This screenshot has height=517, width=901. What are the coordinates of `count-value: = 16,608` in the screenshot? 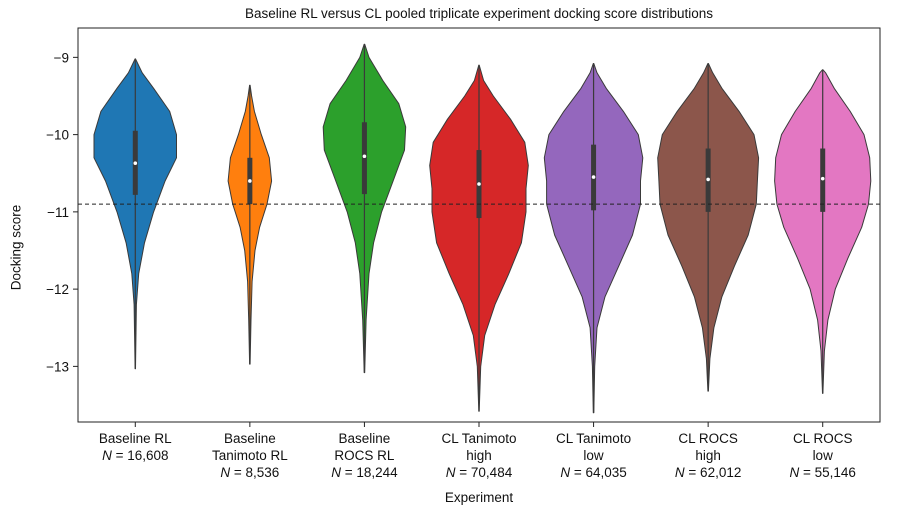 It's located at (140, 455).